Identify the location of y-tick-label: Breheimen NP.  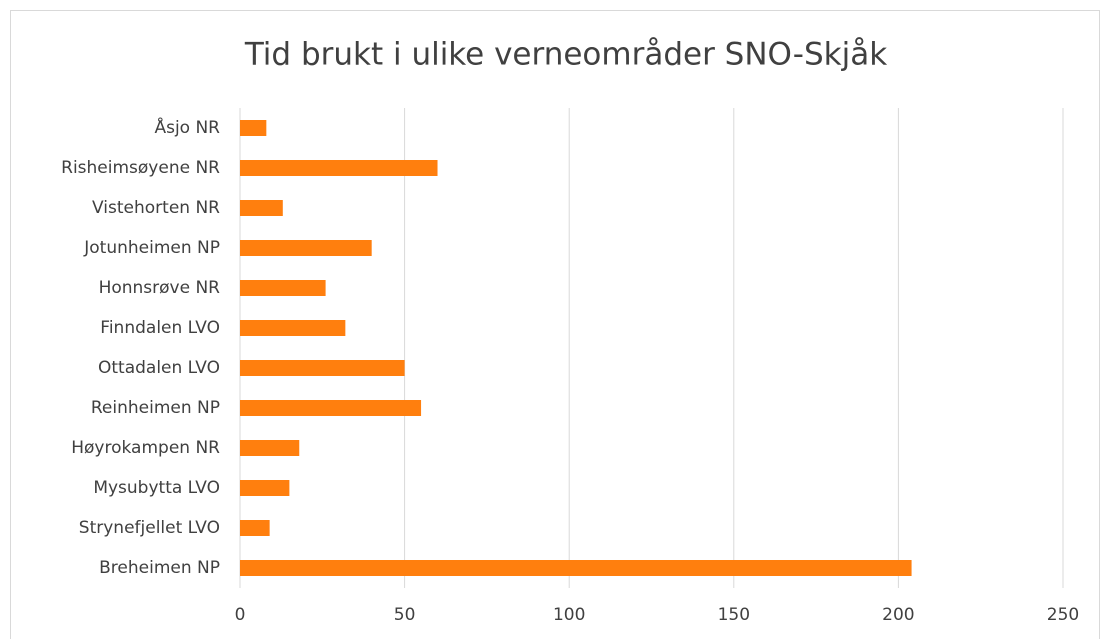
(159, 568).